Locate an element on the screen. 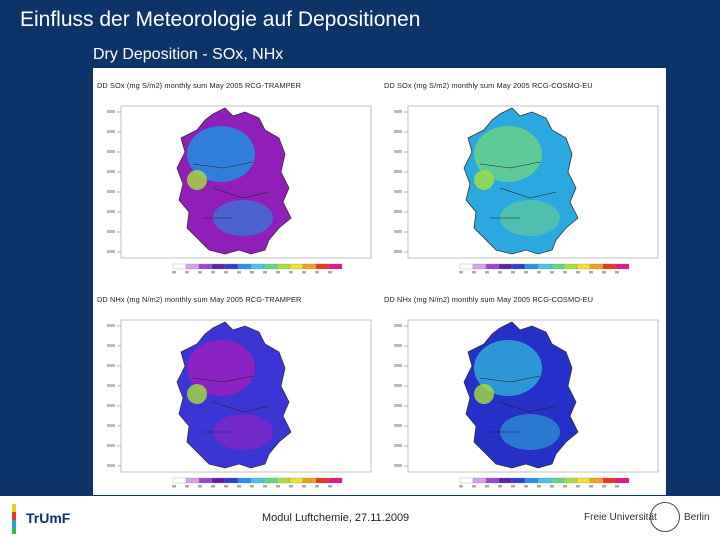 Image resolution: width=720 pixels, height=540 pixels. slide-subtitle: Dry Deposition - SOx, NHx is located at coordinates (188, 54).